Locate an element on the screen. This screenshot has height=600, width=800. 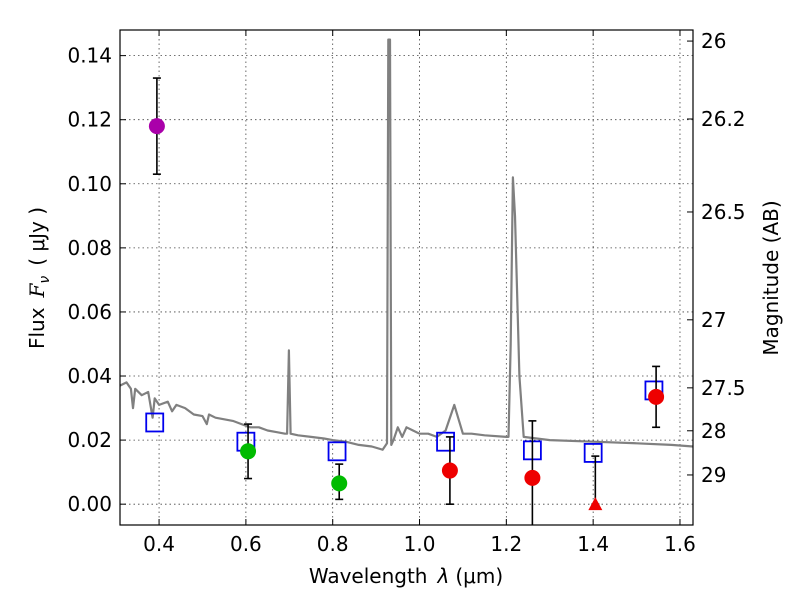
right-tick-label: 29 is located at coordinates (713, 475).